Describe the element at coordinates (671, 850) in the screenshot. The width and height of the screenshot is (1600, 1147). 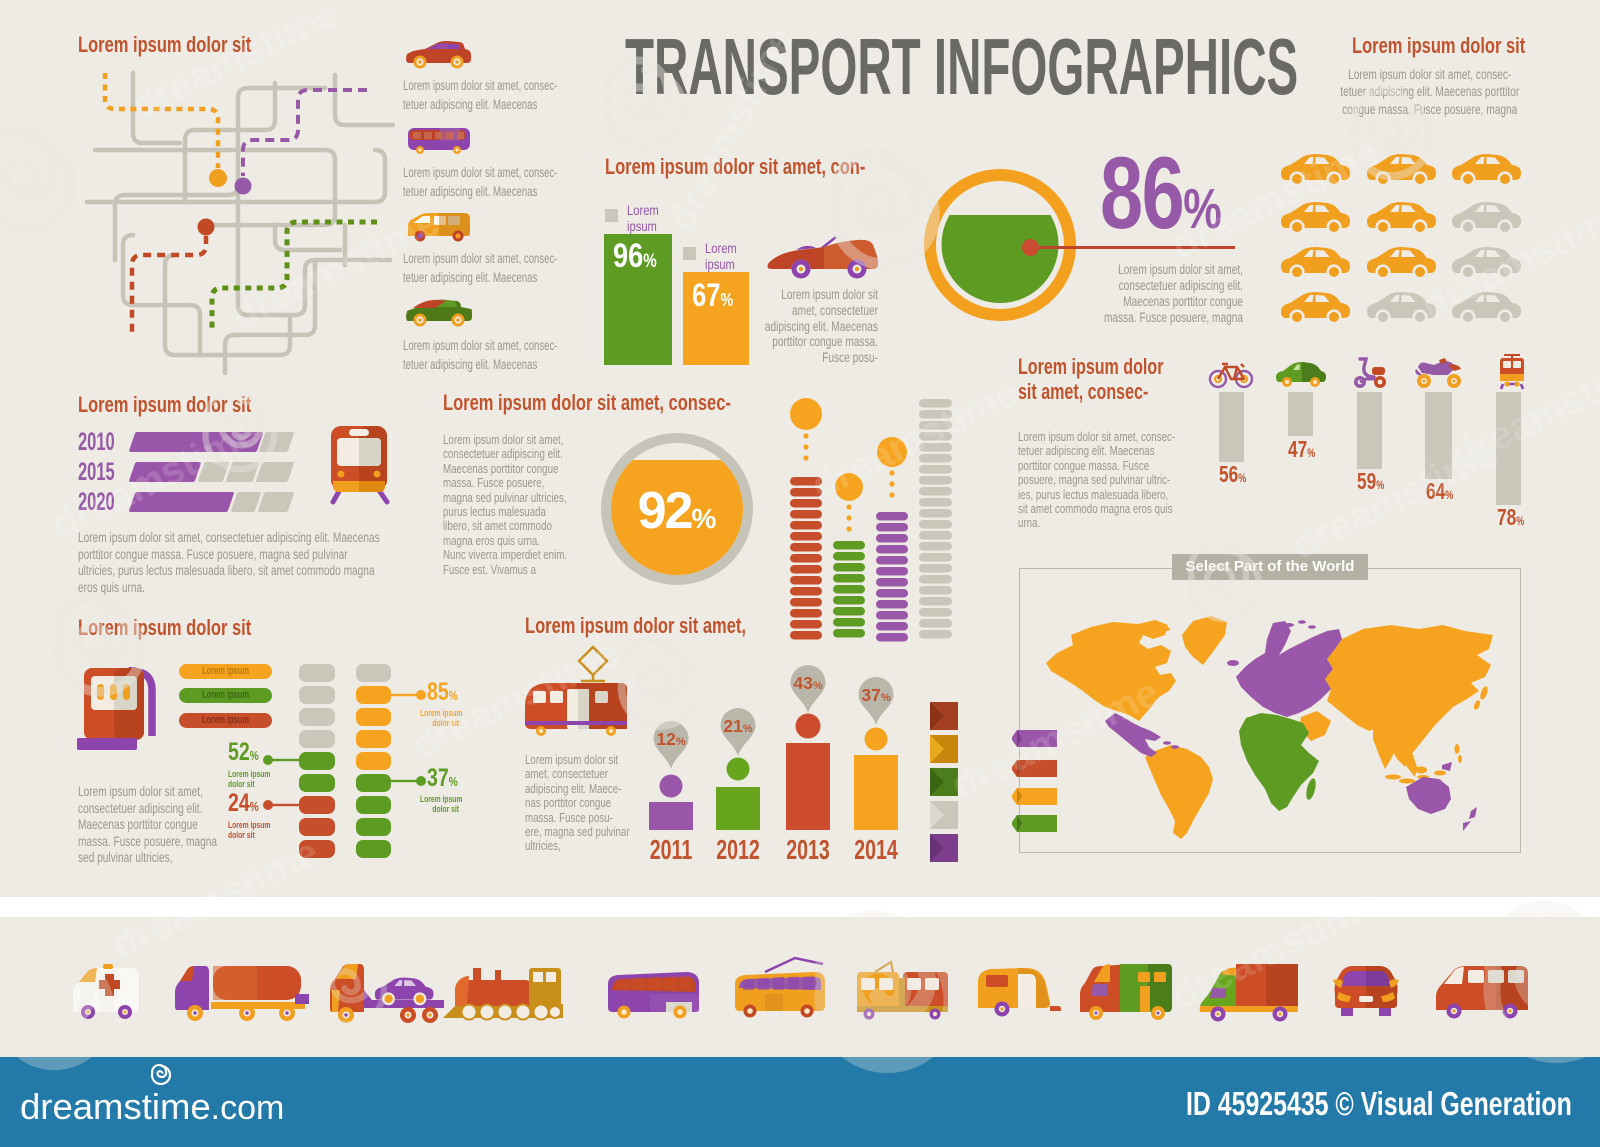
I see `svg-text: 2011` at that location.